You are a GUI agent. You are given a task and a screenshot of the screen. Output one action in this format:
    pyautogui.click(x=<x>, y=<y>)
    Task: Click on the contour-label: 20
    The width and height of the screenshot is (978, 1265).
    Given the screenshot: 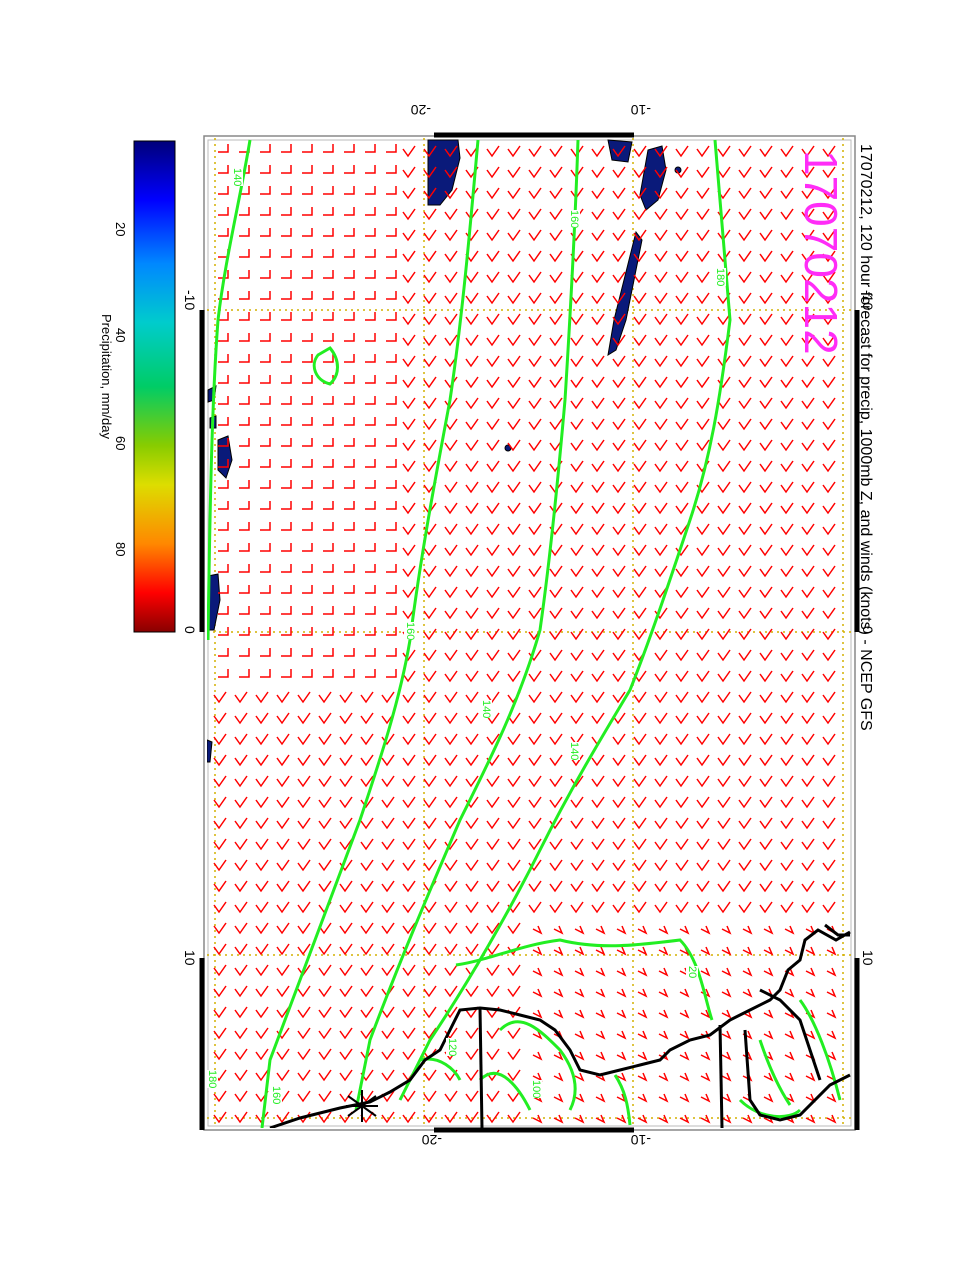 What is the action you would take?
    pyautogui.click(x=692, y=972)
    